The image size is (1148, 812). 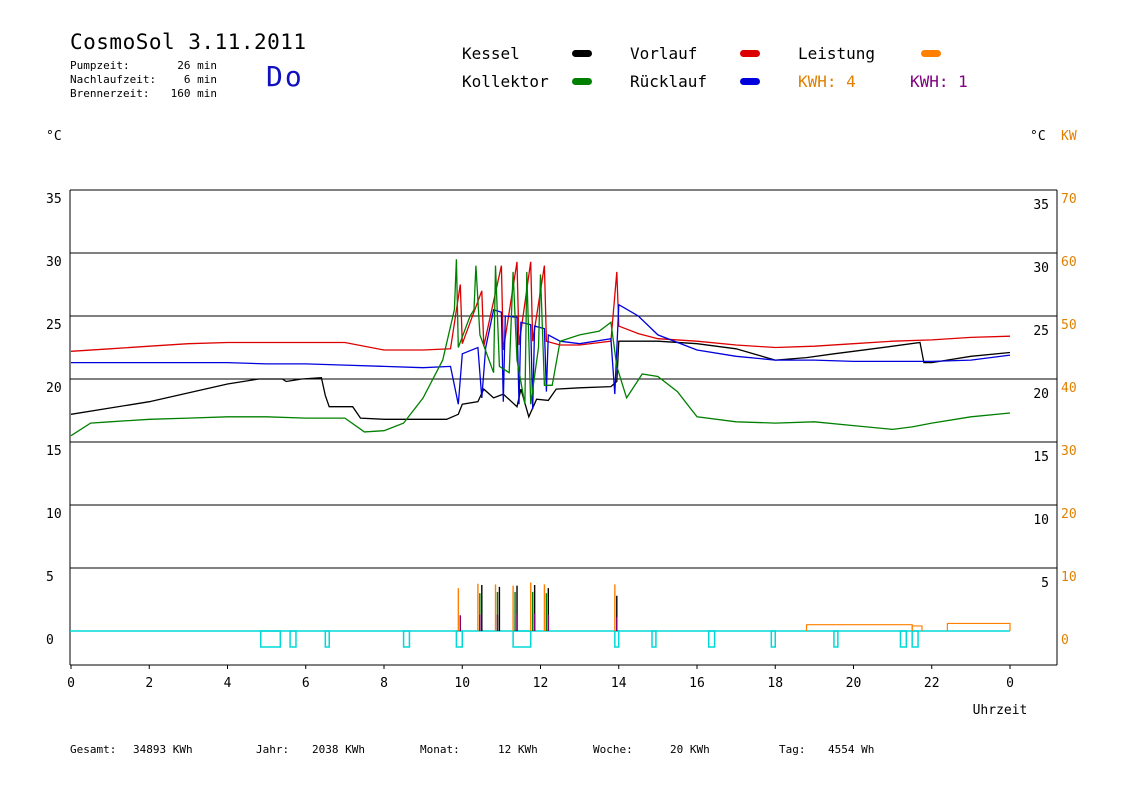 What do you see at coordinates (1069, 388) in the screenshot?
I see `y-tick-kw-label: 40` at bounding box center [1069, 388].